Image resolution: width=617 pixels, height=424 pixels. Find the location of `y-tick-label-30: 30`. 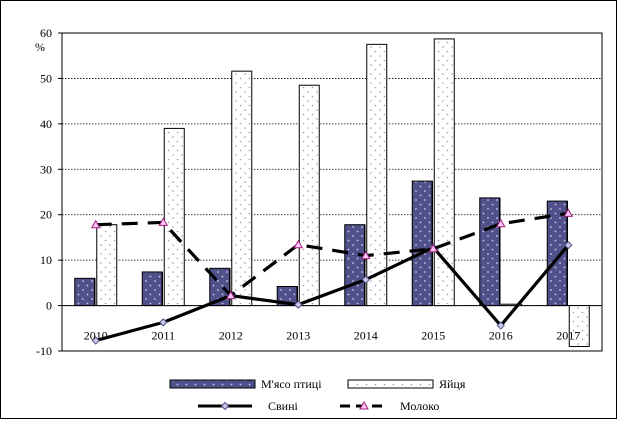

y-tick-label-30: 30 is located at coordinates (46, 169).